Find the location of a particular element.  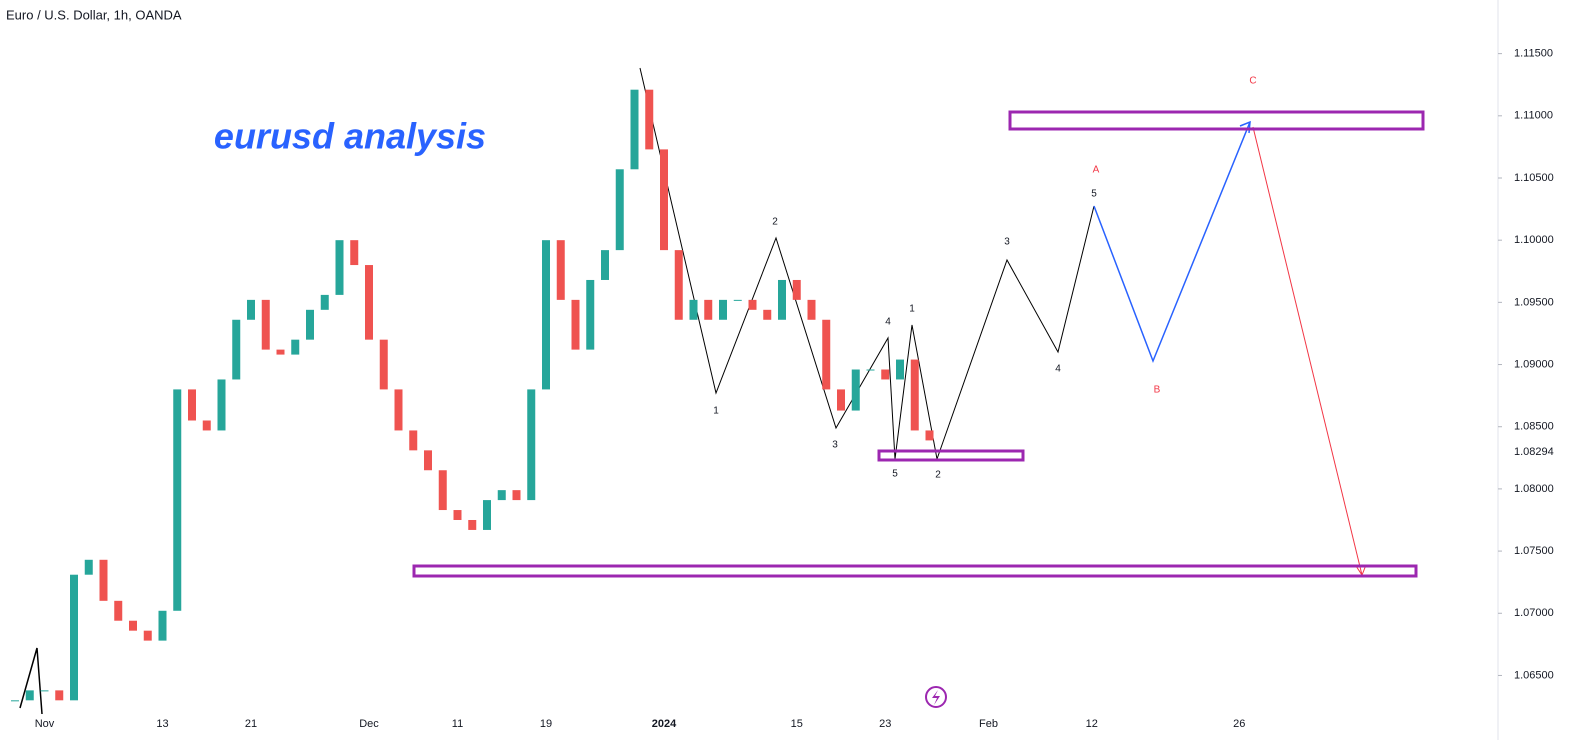

y-tick-label: 1.08500 is located at coordinates (1534, 427).